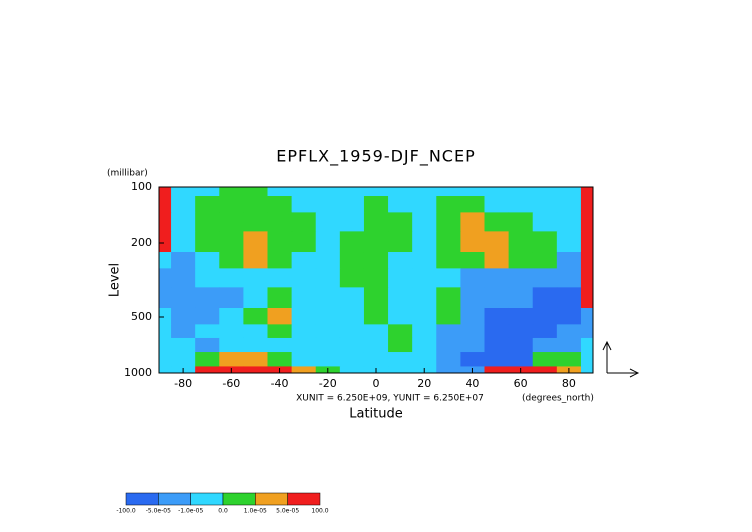  What do you see at coordinates (127, 174) in the screenshot?
I see `y-unit: (millibar)` at bounding box center [127, 174].